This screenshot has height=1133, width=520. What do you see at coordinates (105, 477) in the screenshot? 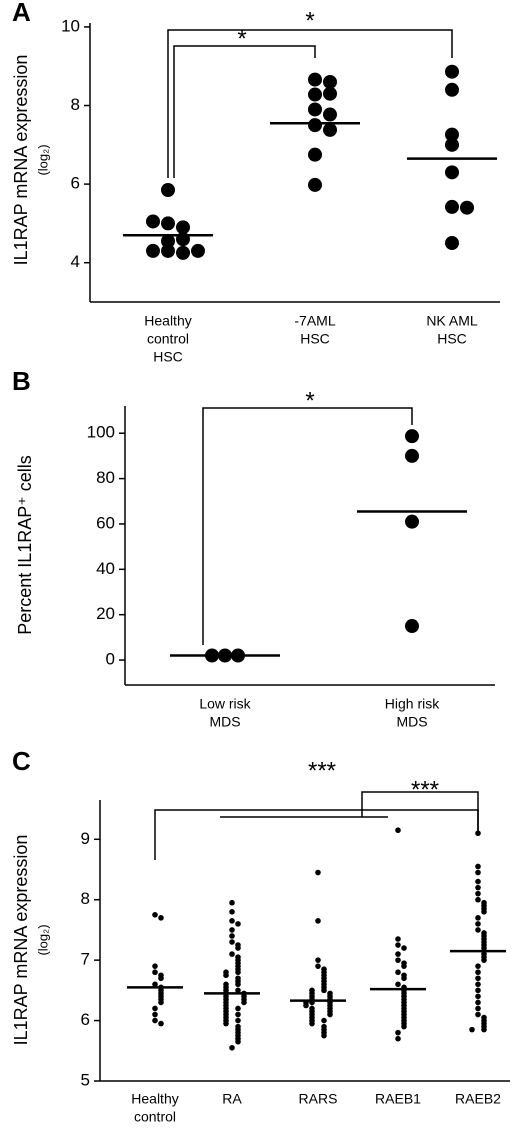
I see `y-tick-label: 80` at bounding box center [105, 477].